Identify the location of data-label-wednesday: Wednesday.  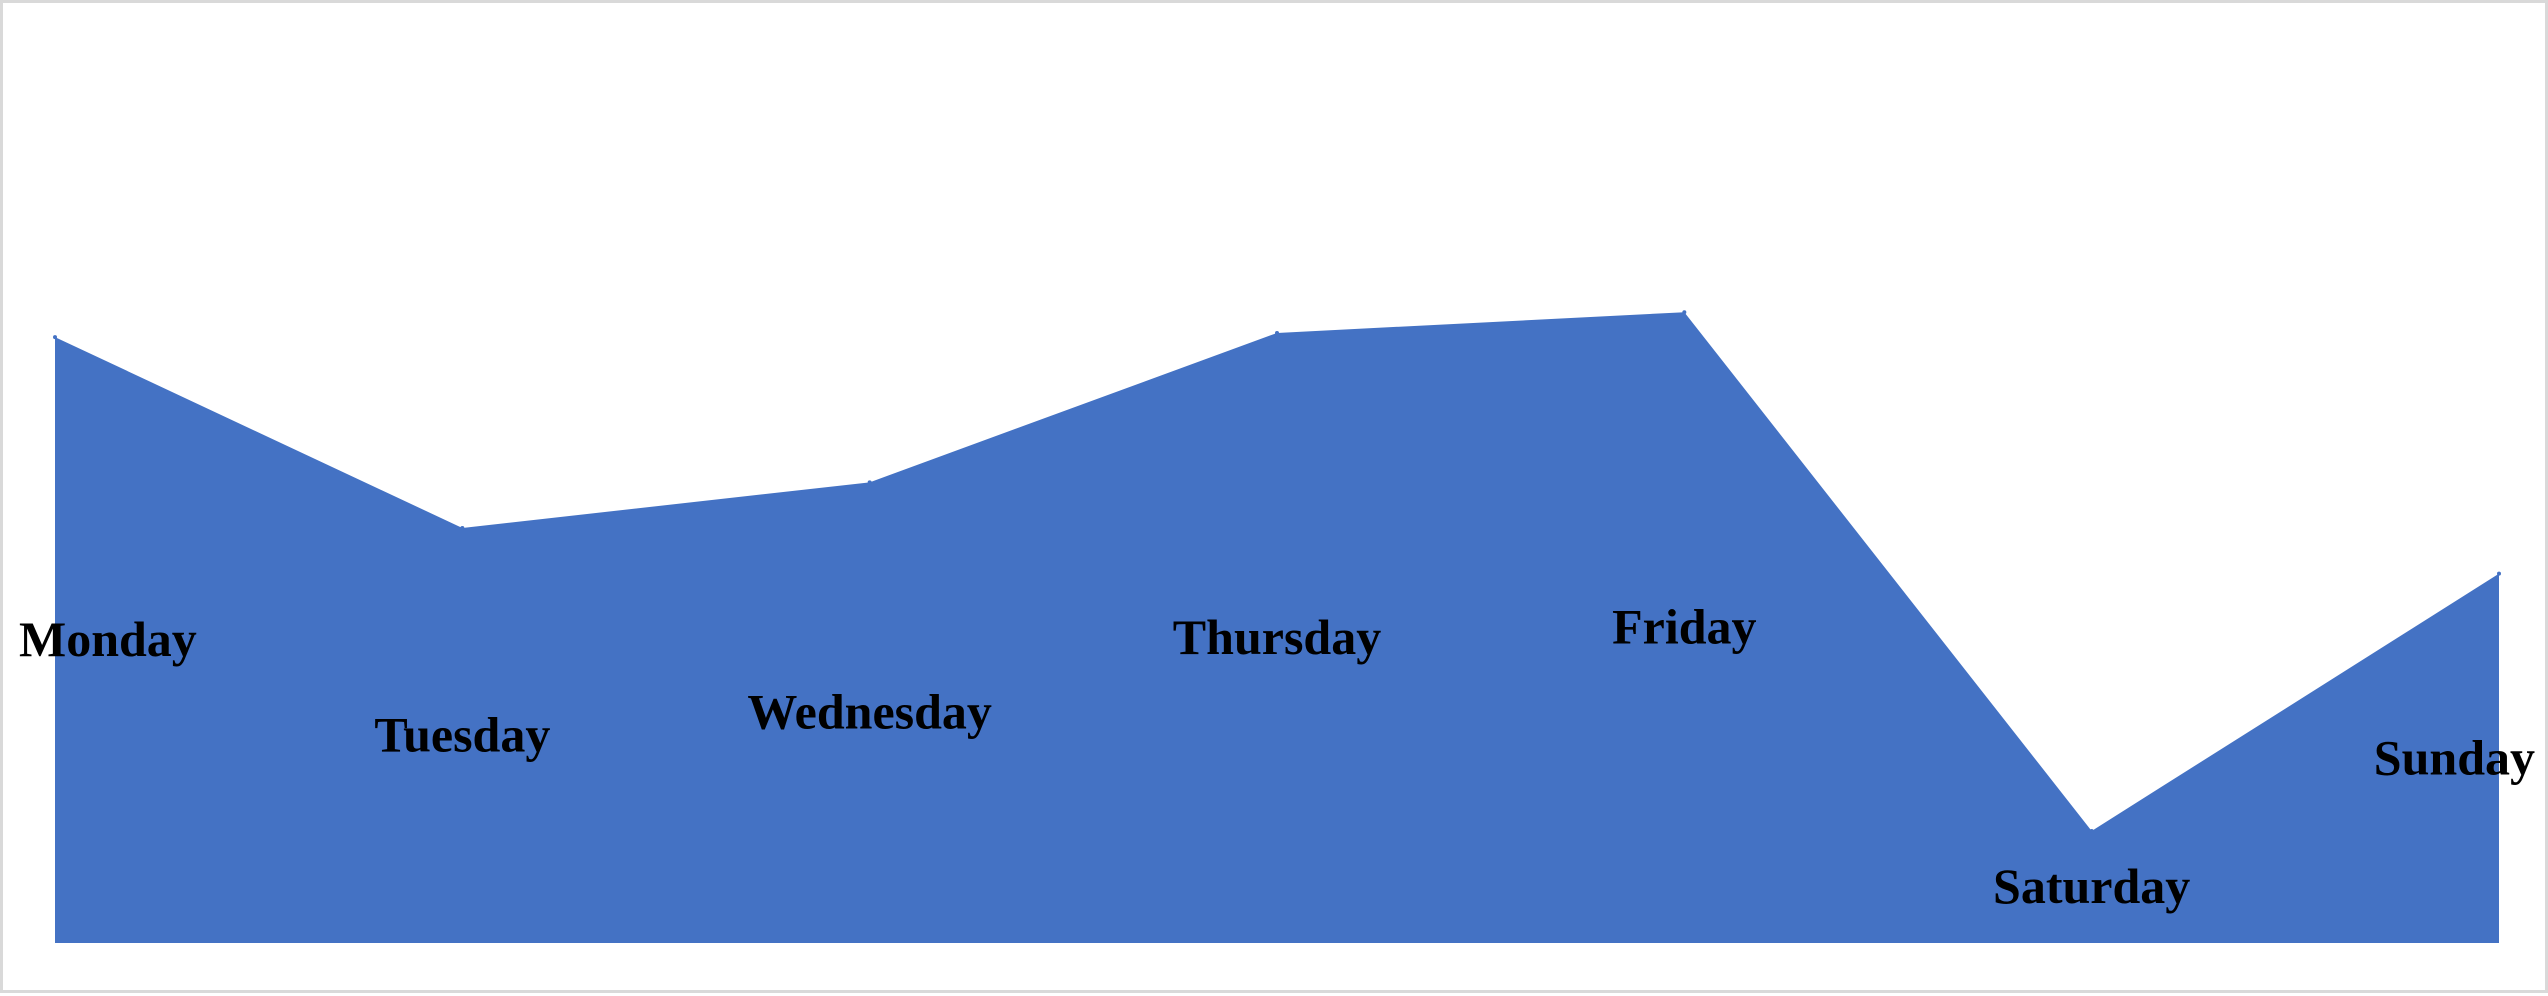
(869, 712).